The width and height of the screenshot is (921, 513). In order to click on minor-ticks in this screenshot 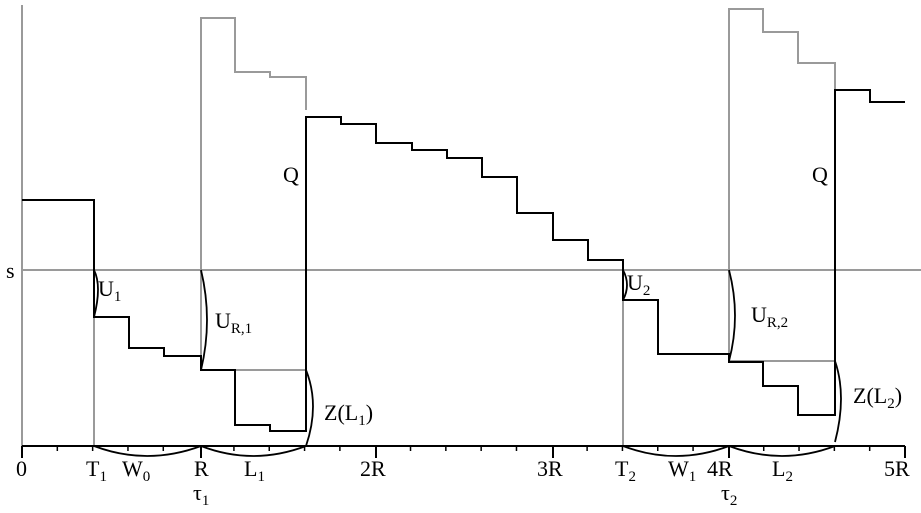, I will do `click(463, 448)`.